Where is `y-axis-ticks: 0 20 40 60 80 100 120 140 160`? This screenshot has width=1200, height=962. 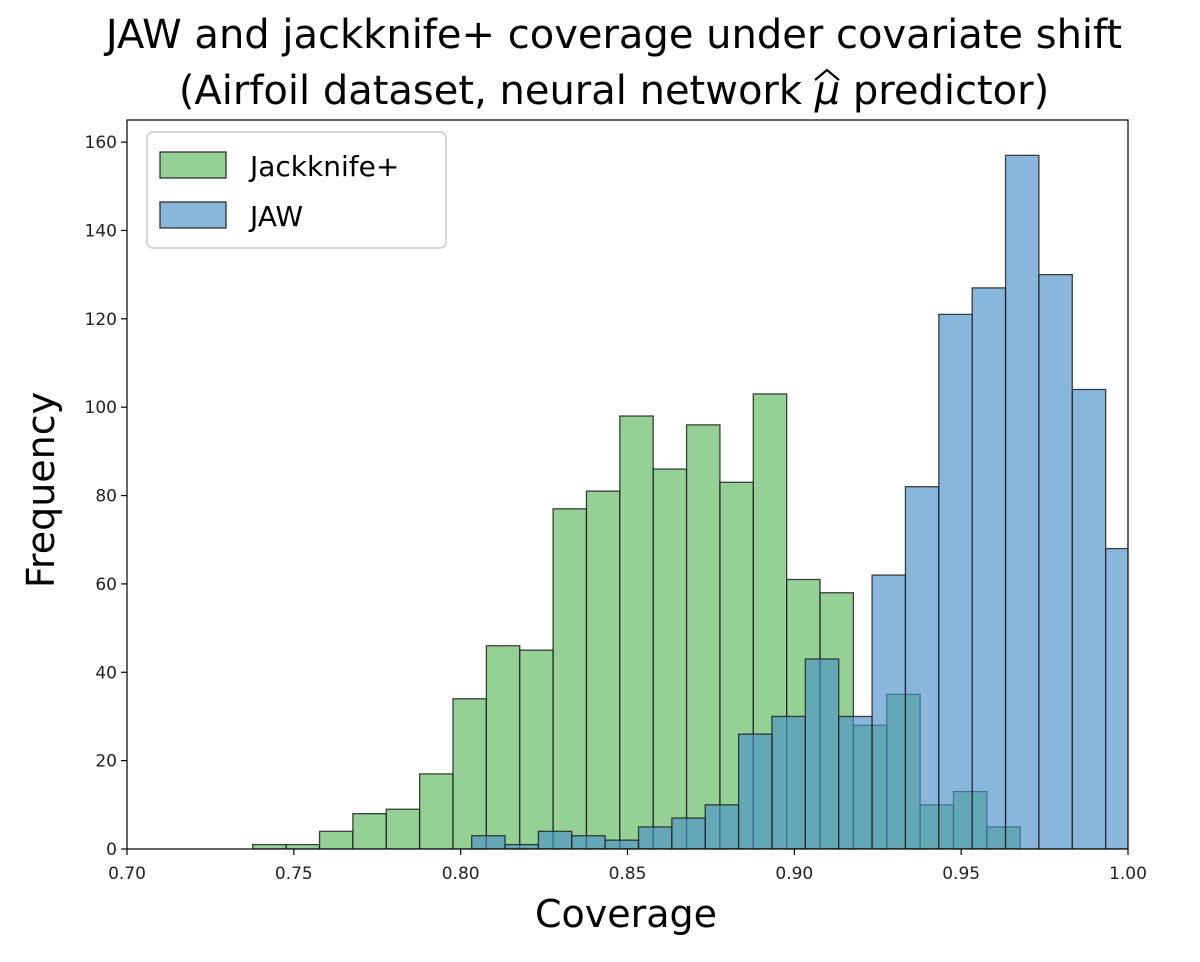
y-axis-ticks: 0 20 40 60 80 100 120 140 160 is located at coordinates (106, 496).